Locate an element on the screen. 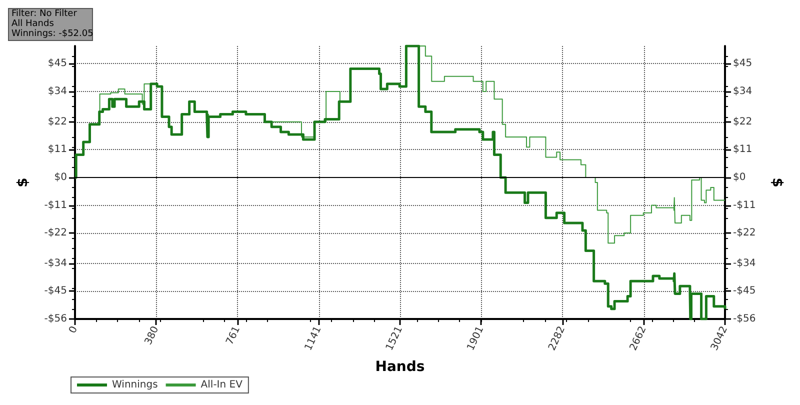 The image size is (800, 405). x-tick-label: 2662 is located at coordinates (638, 338).